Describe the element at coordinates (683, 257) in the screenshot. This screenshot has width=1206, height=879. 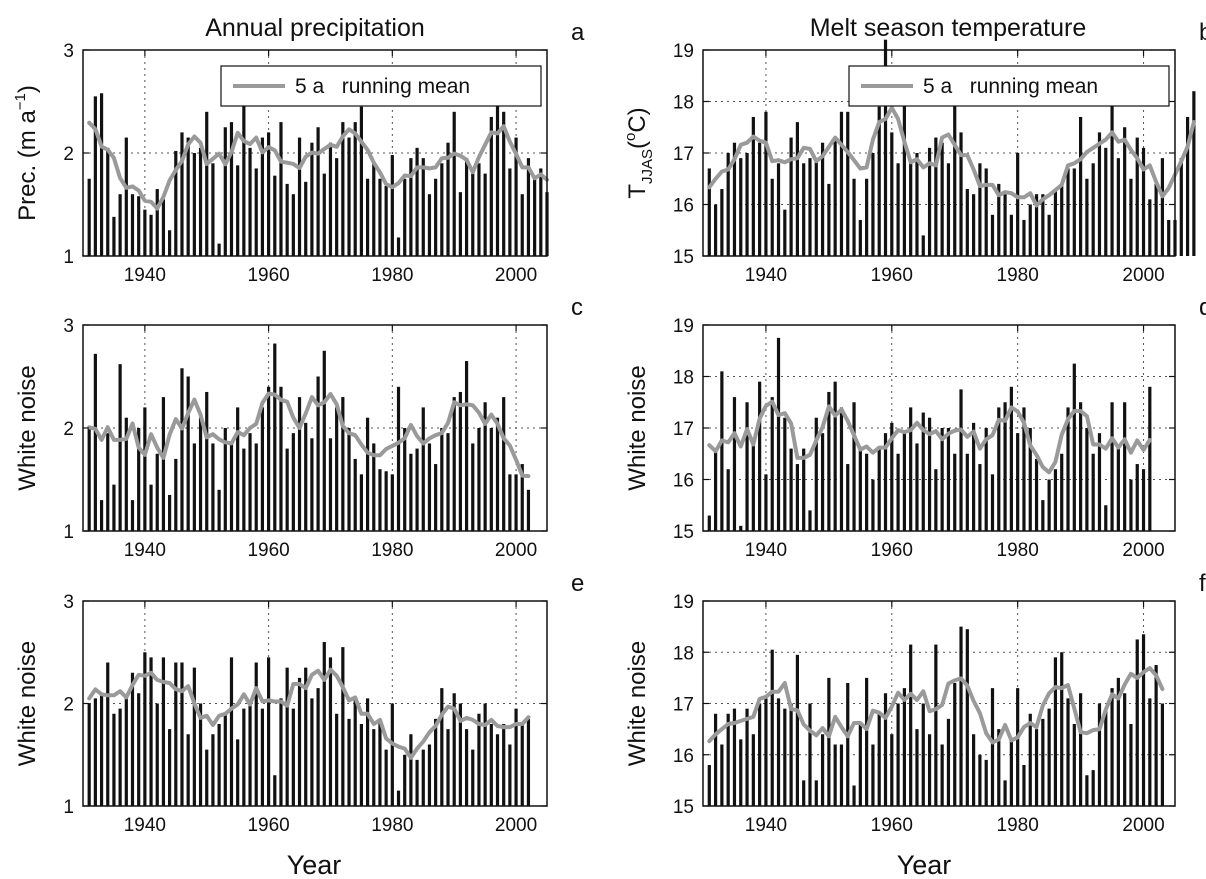
I see `y-tick-label: 15` at that location.